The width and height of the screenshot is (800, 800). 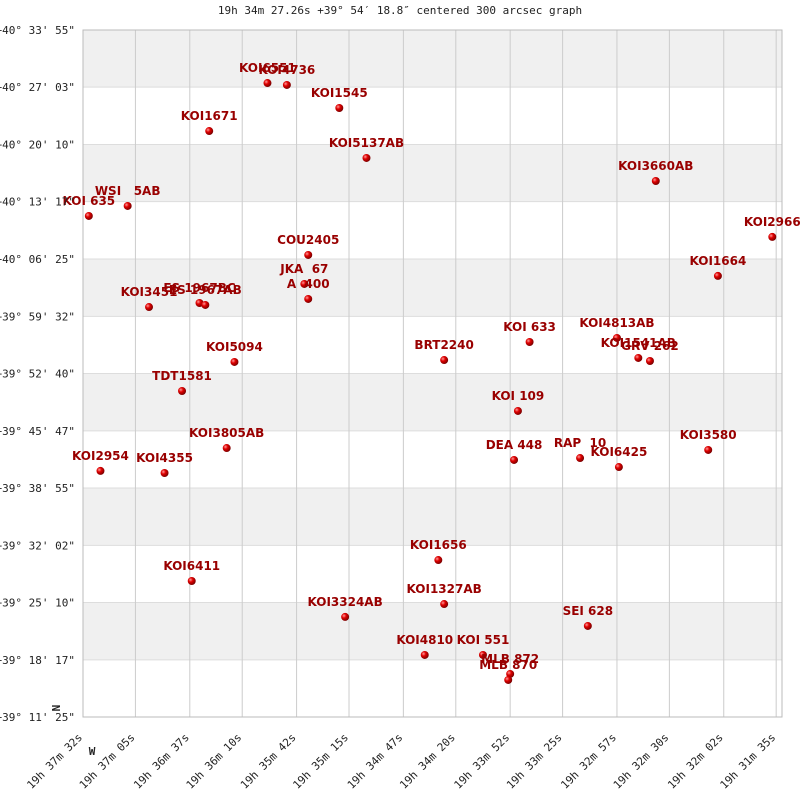 What do you see at coordinates (616, 323) in the screenshot?
I see `star-label: KOI4813AB` at bounding box center [616, 323].